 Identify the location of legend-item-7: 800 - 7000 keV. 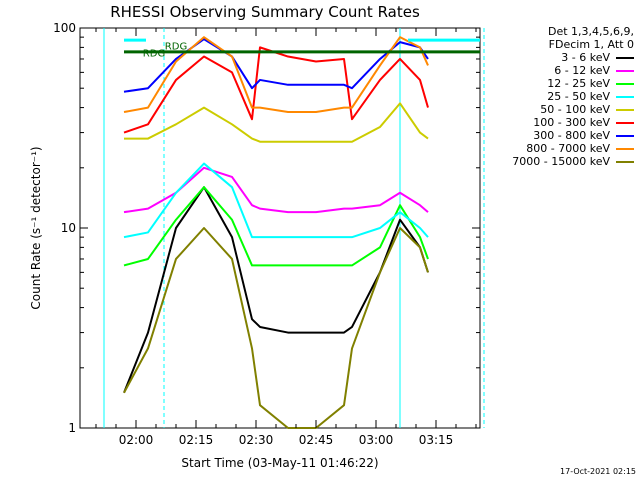
(573, 148).